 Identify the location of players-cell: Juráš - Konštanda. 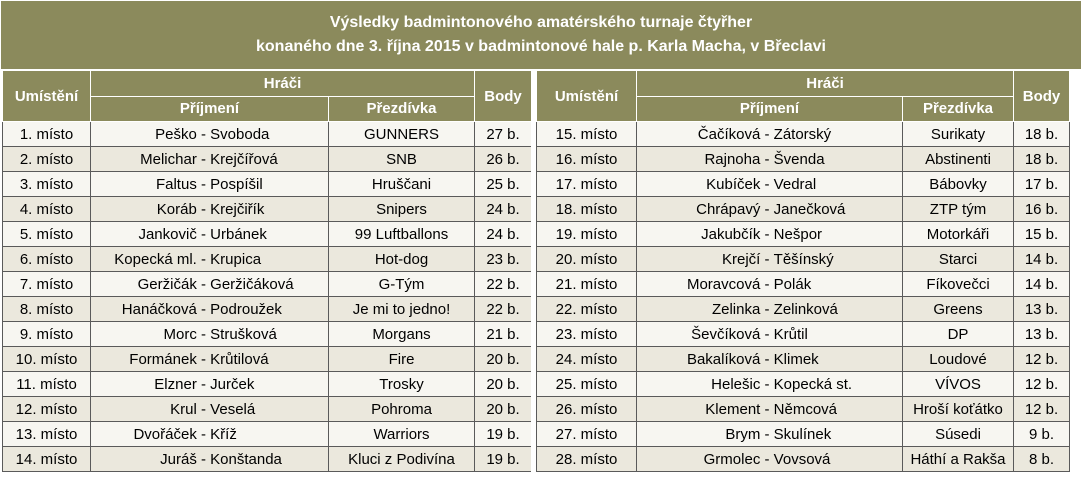
(209, 459).